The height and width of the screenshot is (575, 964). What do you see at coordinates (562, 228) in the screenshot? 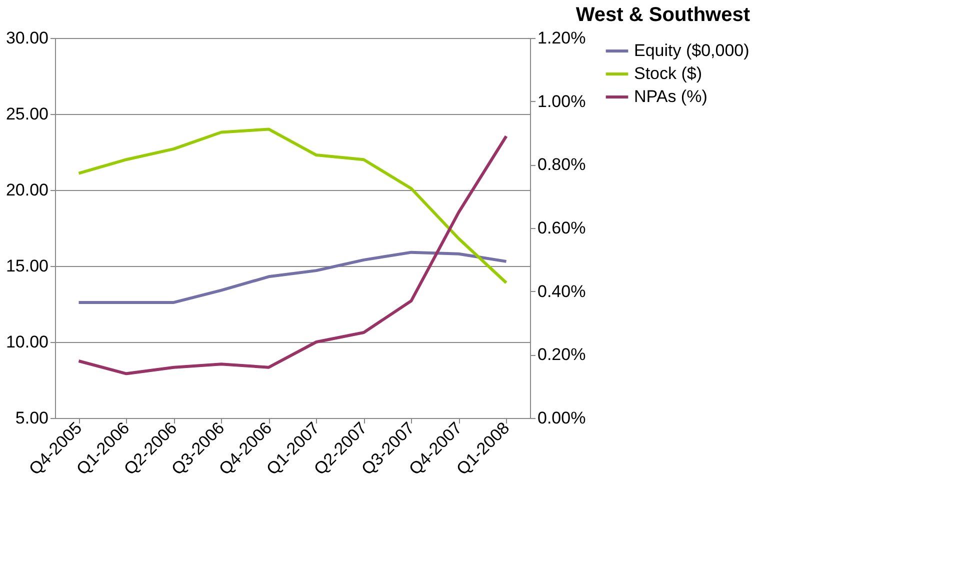
I see `y2-tick-label: 0.60%` at bounding box center [562, 228].